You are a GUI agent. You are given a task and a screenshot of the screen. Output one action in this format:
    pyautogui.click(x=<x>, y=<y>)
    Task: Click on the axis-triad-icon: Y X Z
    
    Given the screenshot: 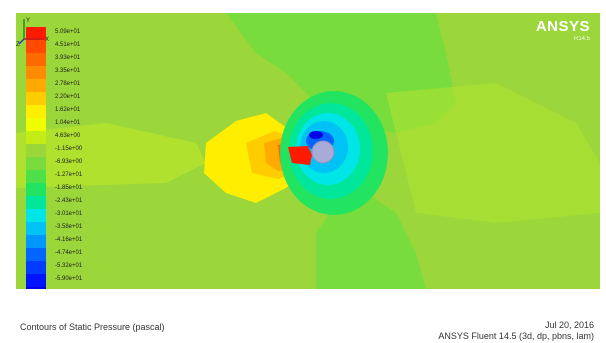 What is the action you would take?
    pyautogui.click(x=32, y=32)
    